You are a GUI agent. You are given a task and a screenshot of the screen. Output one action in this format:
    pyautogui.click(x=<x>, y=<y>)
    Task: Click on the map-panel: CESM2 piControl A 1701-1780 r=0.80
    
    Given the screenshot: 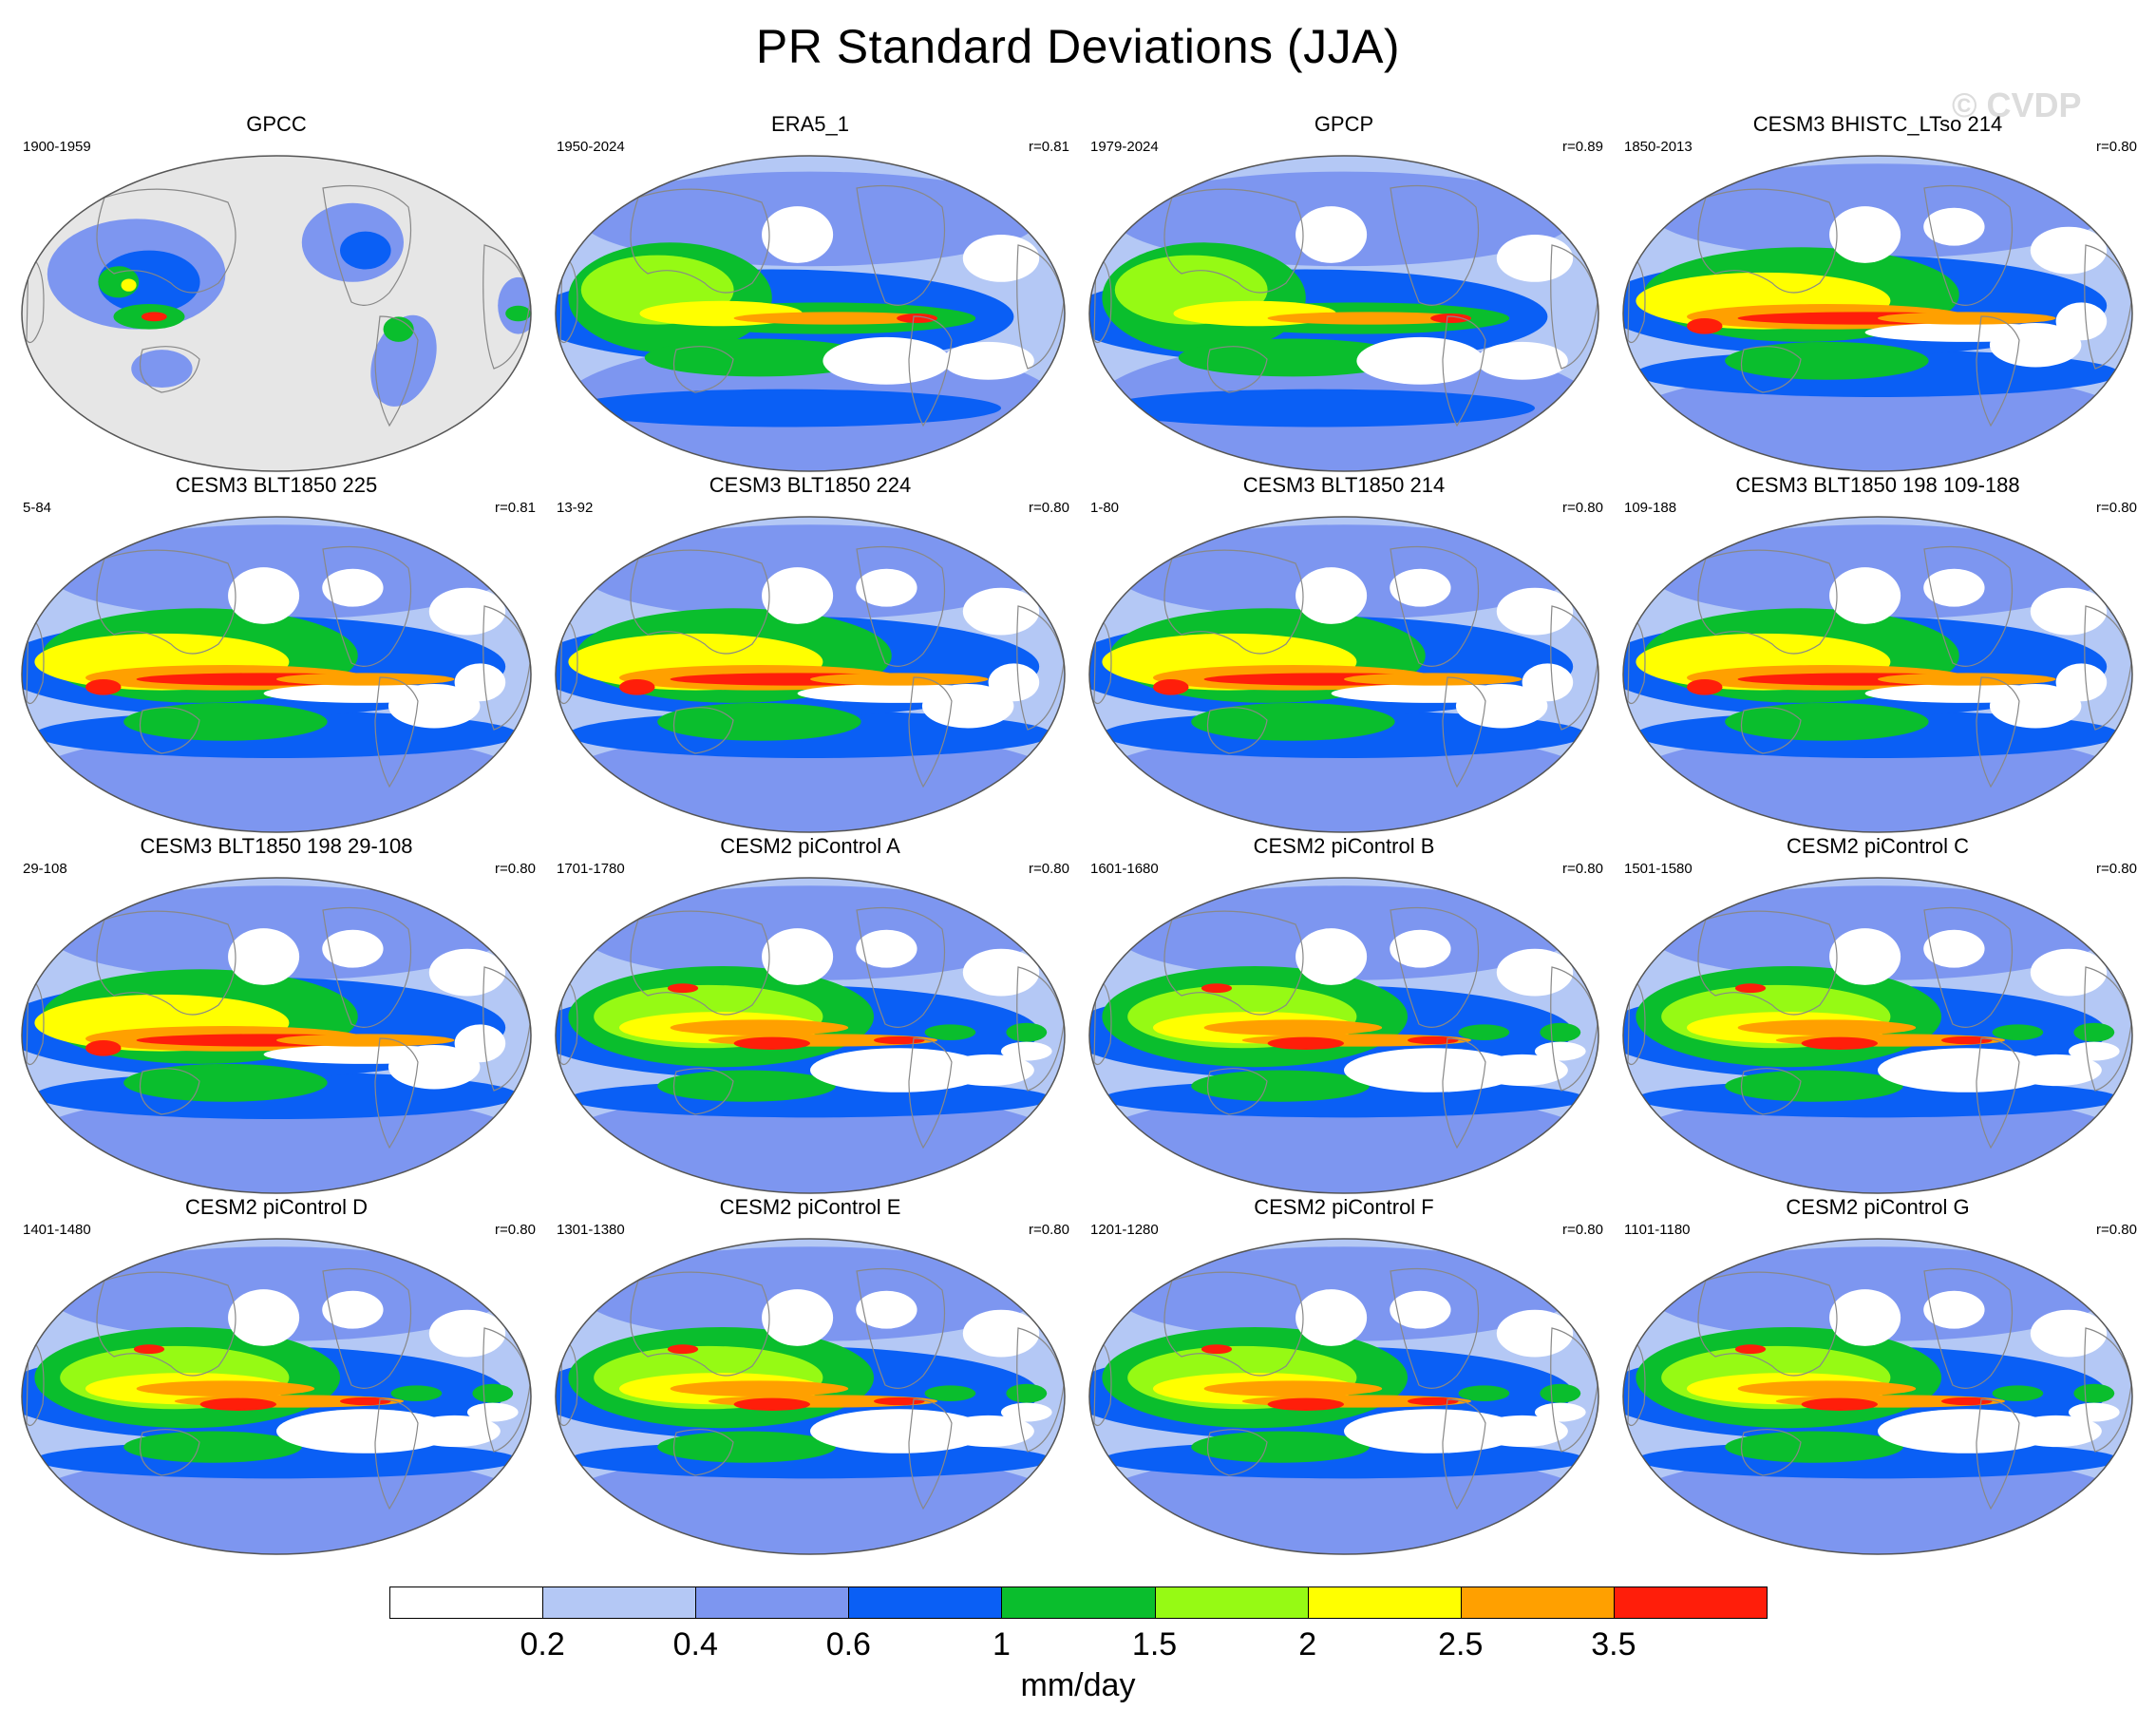 What is the action you would take?
    pyautogui.click(x=810, y=1014)
    